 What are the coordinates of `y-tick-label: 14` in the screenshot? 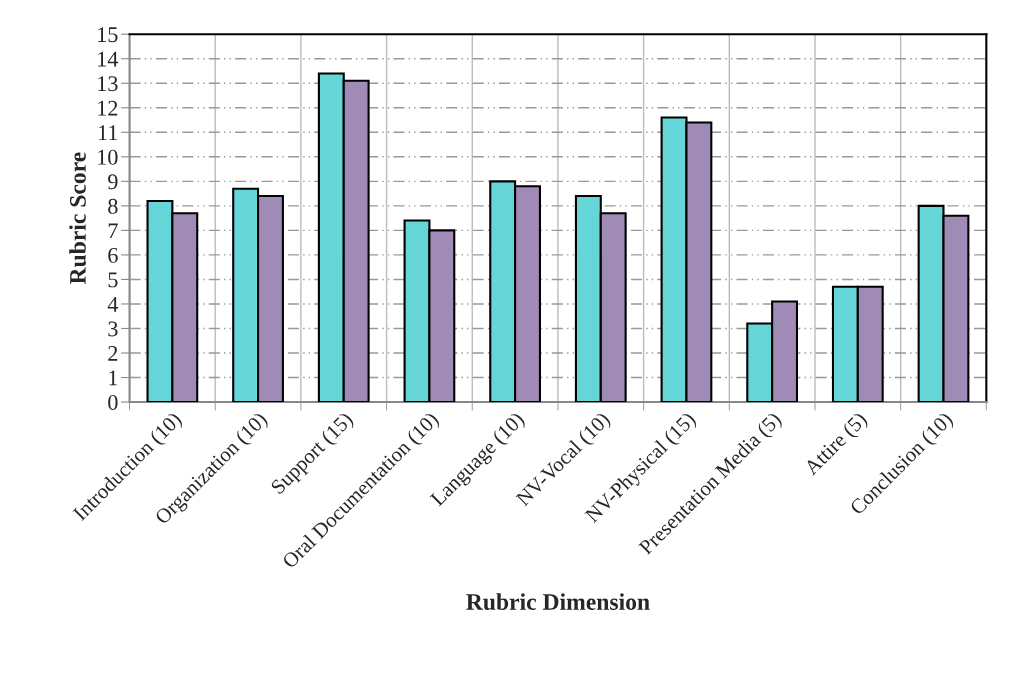 It's located at (108, 59).